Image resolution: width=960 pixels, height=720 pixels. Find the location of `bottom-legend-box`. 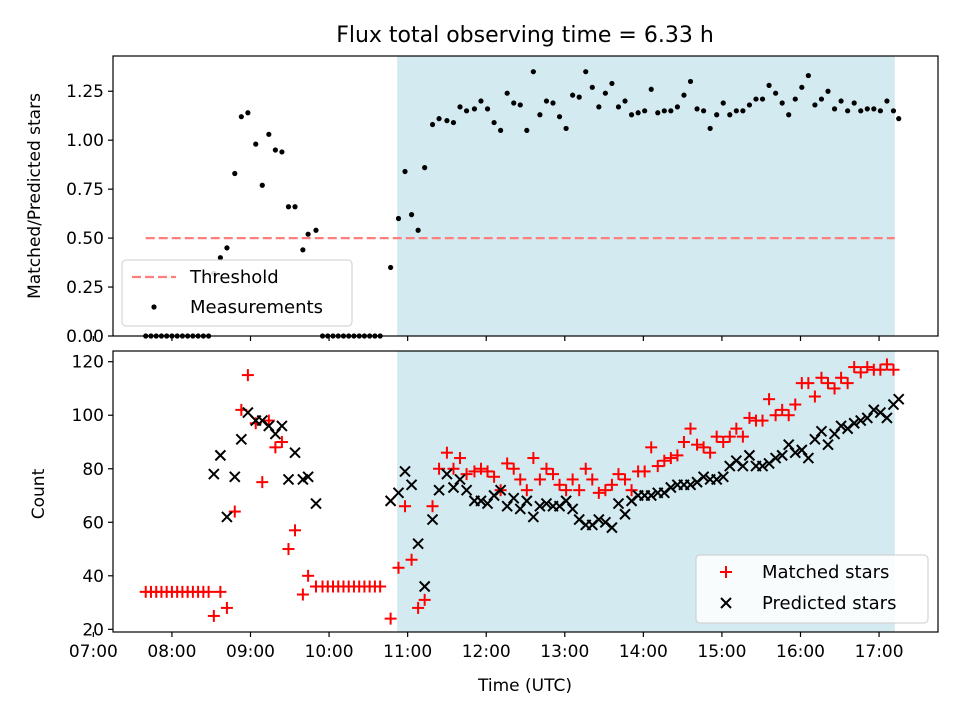

bottom-legend-box is located at coordinates (812, 589).